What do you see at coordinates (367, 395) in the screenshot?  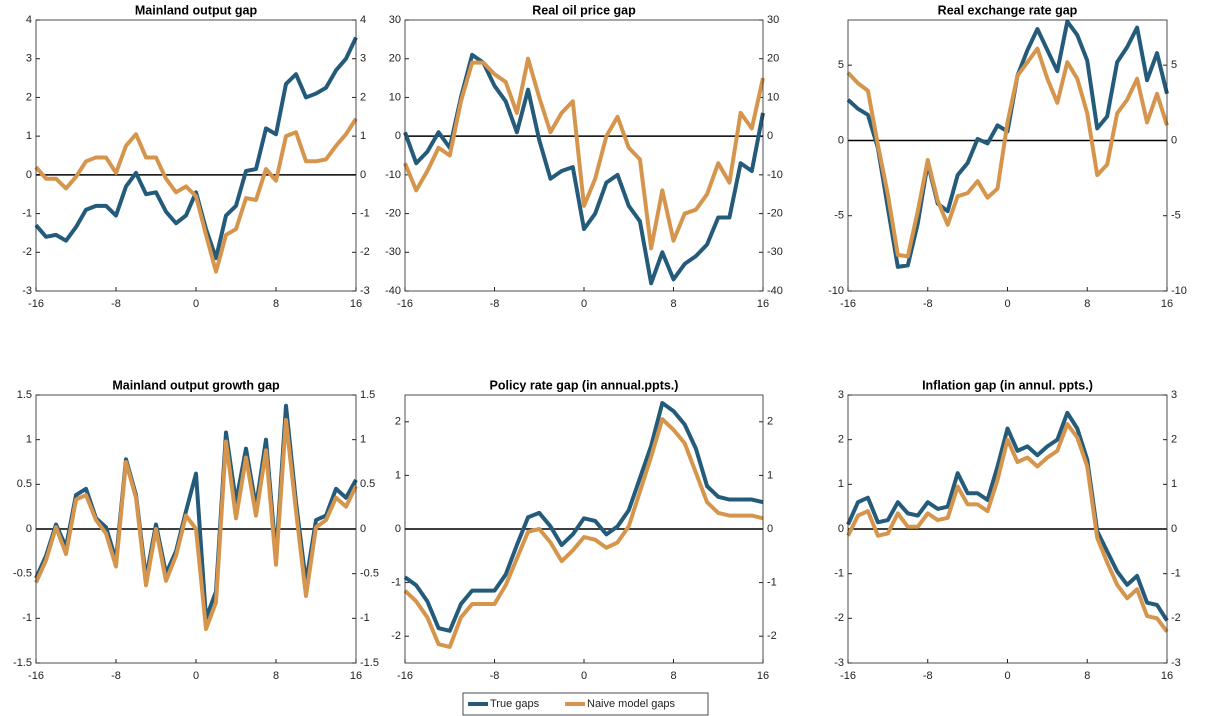 I see `y2-tick-label: 1.5` at bounding box center [367, 395].